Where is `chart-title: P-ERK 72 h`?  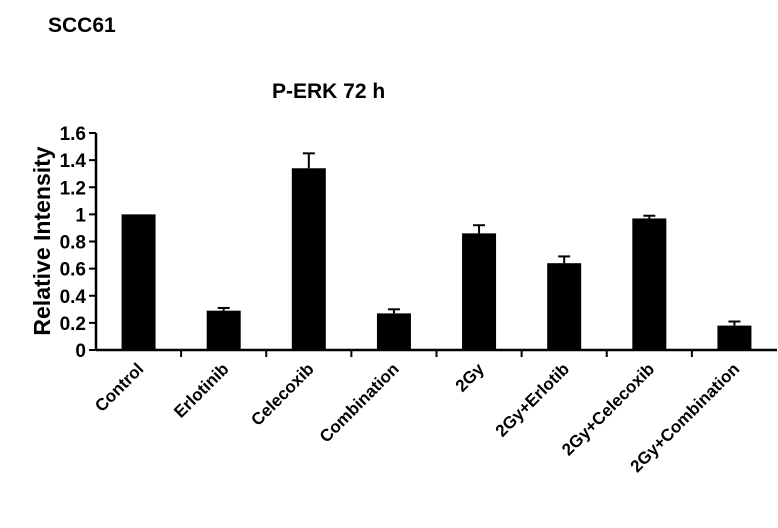 chart-title: P-ERK 72 h is located at coordinates (329, 91).